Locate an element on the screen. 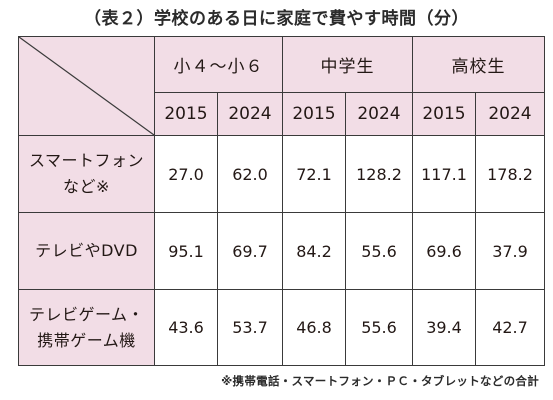  group-header-junior-high: 中学生 is located at coordinates (347, 64).